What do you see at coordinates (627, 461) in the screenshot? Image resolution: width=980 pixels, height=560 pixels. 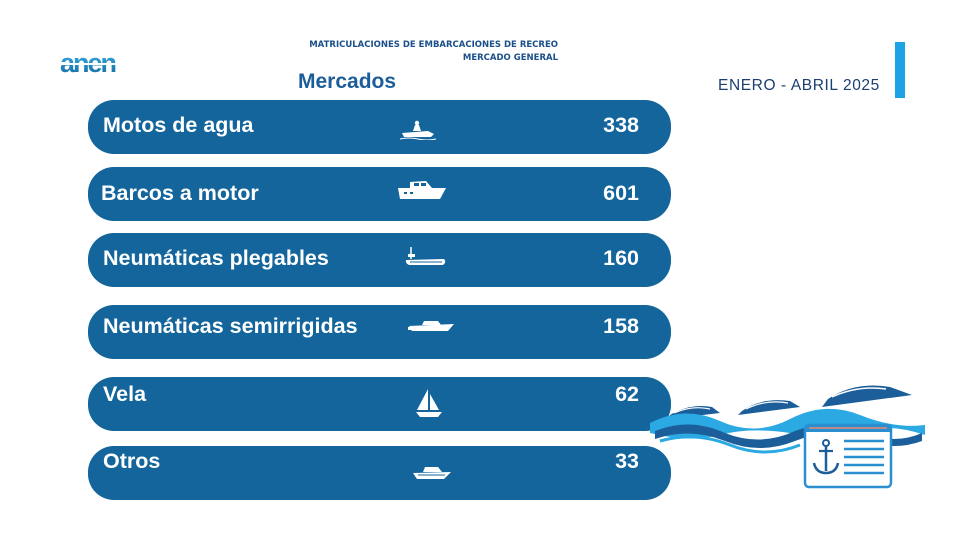 I see `market-value: 33` at bounding box center [627, 461].